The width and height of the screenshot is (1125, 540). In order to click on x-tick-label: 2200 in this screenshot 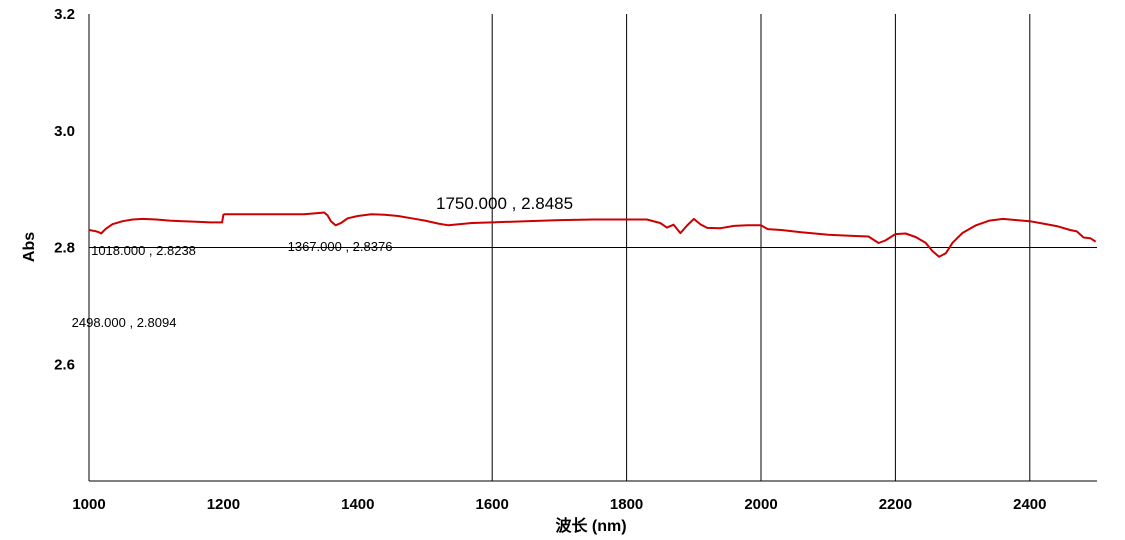, I will do `click(895, 504)`.